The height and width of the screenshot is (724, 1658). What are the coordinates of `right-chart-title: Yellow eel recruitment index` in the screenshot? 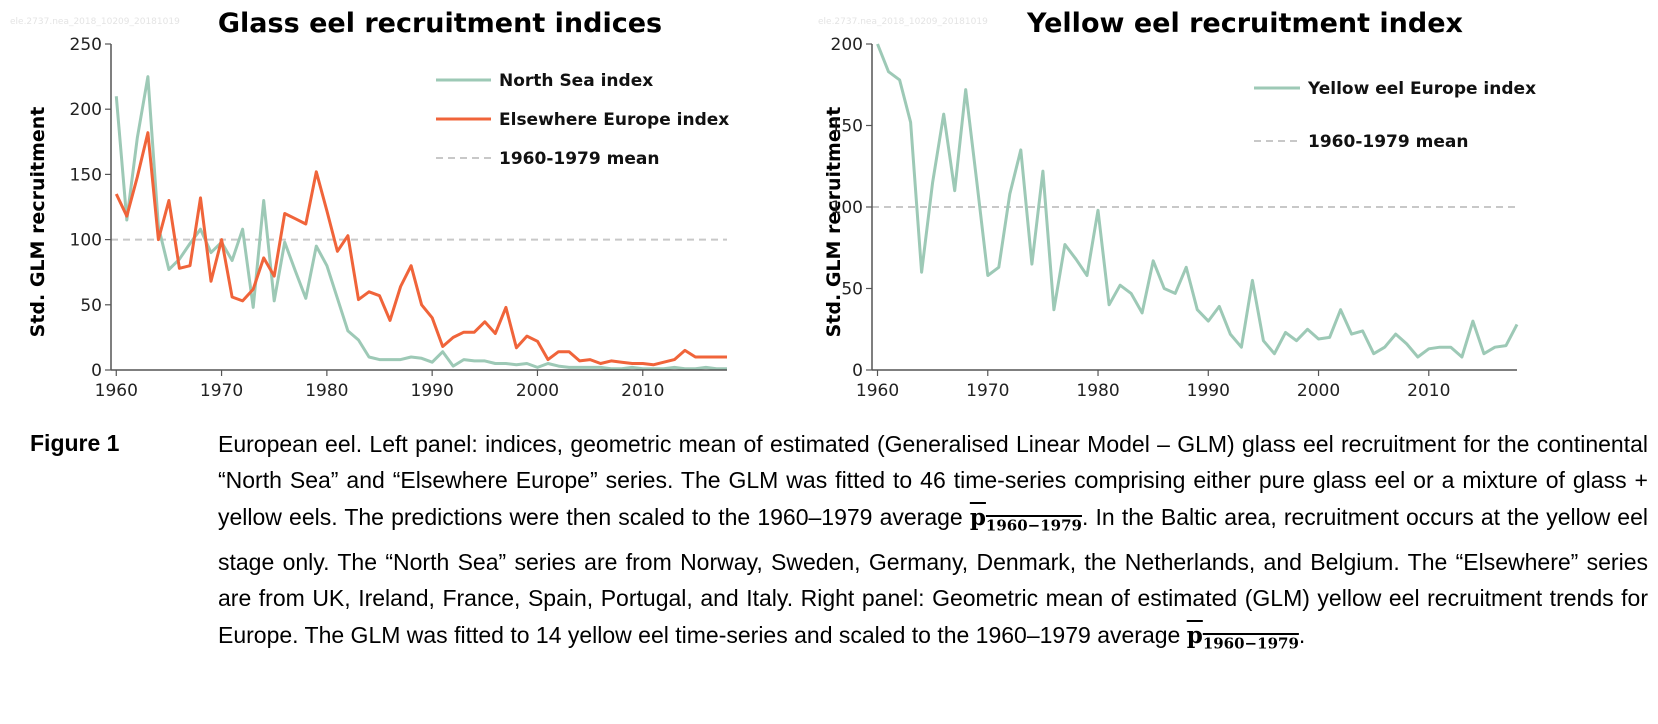 It's located at (1244, 23).